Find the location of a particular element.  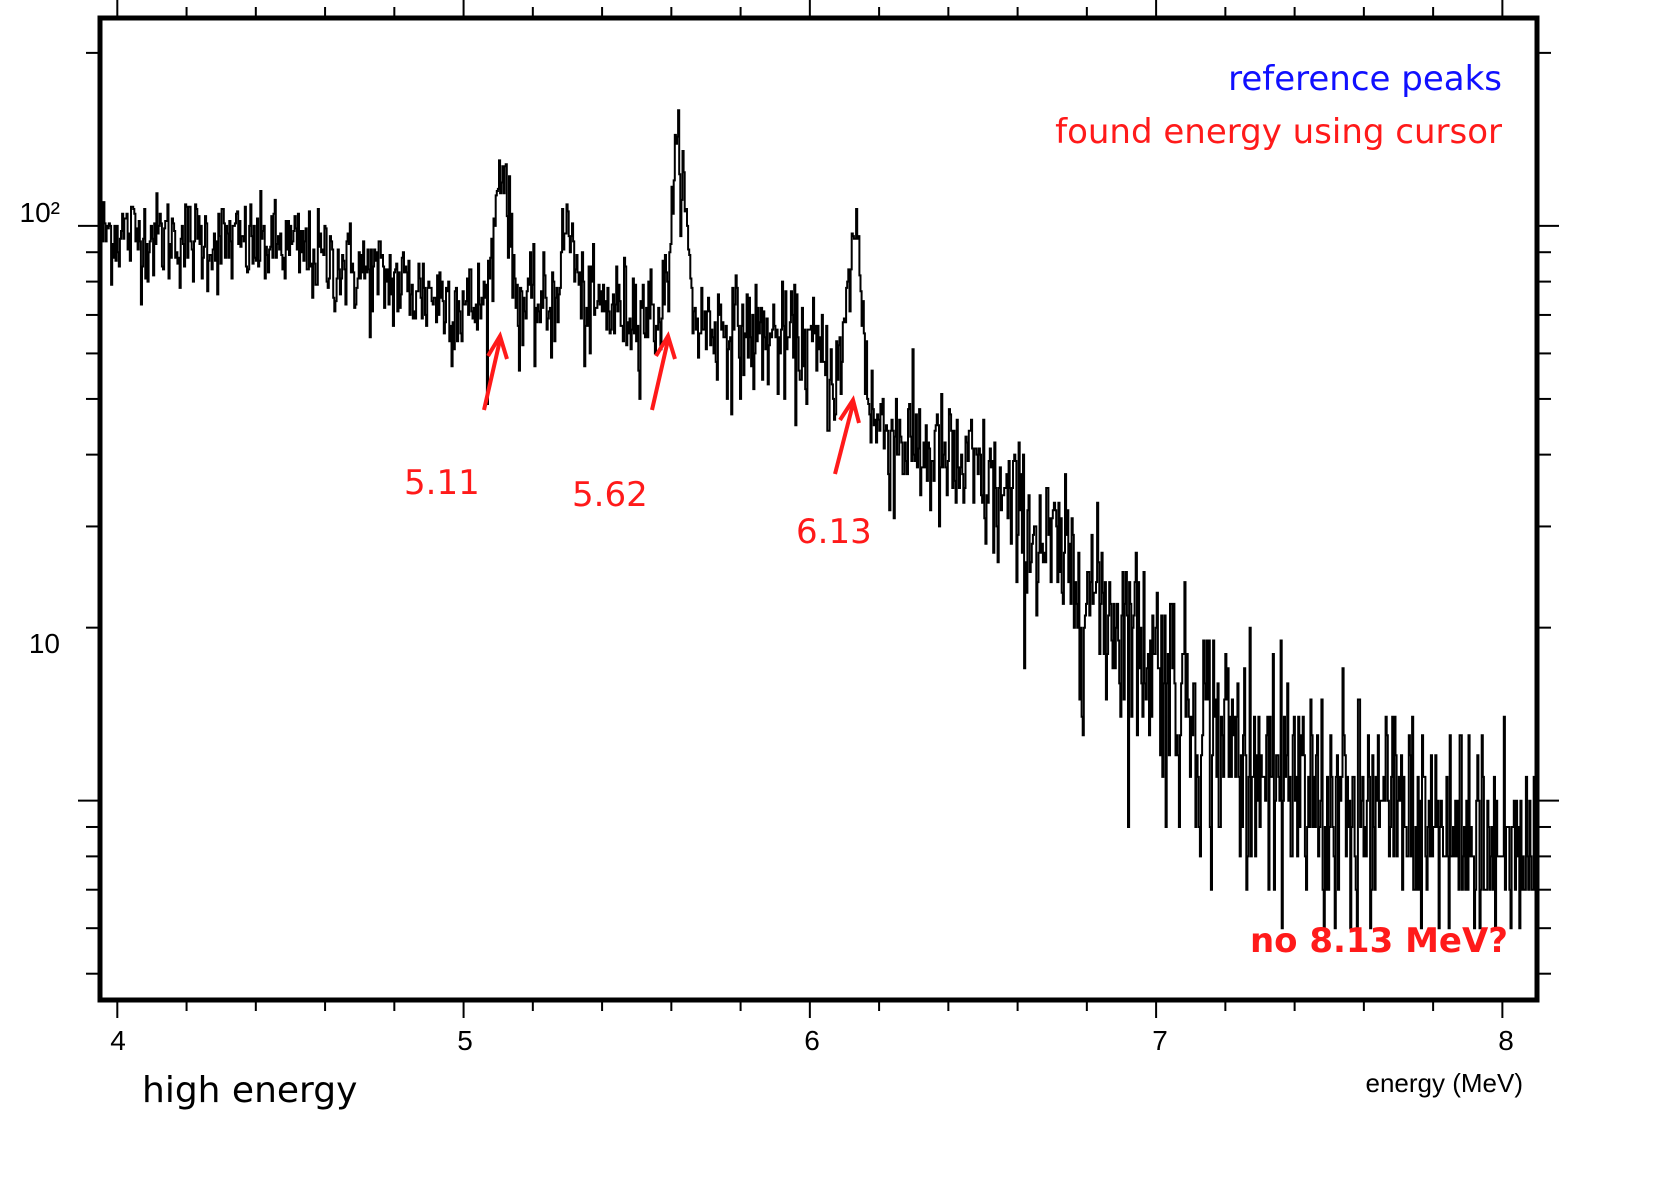

x-axis-title: energy (MeV) is located at coordinates (1445, 1083).